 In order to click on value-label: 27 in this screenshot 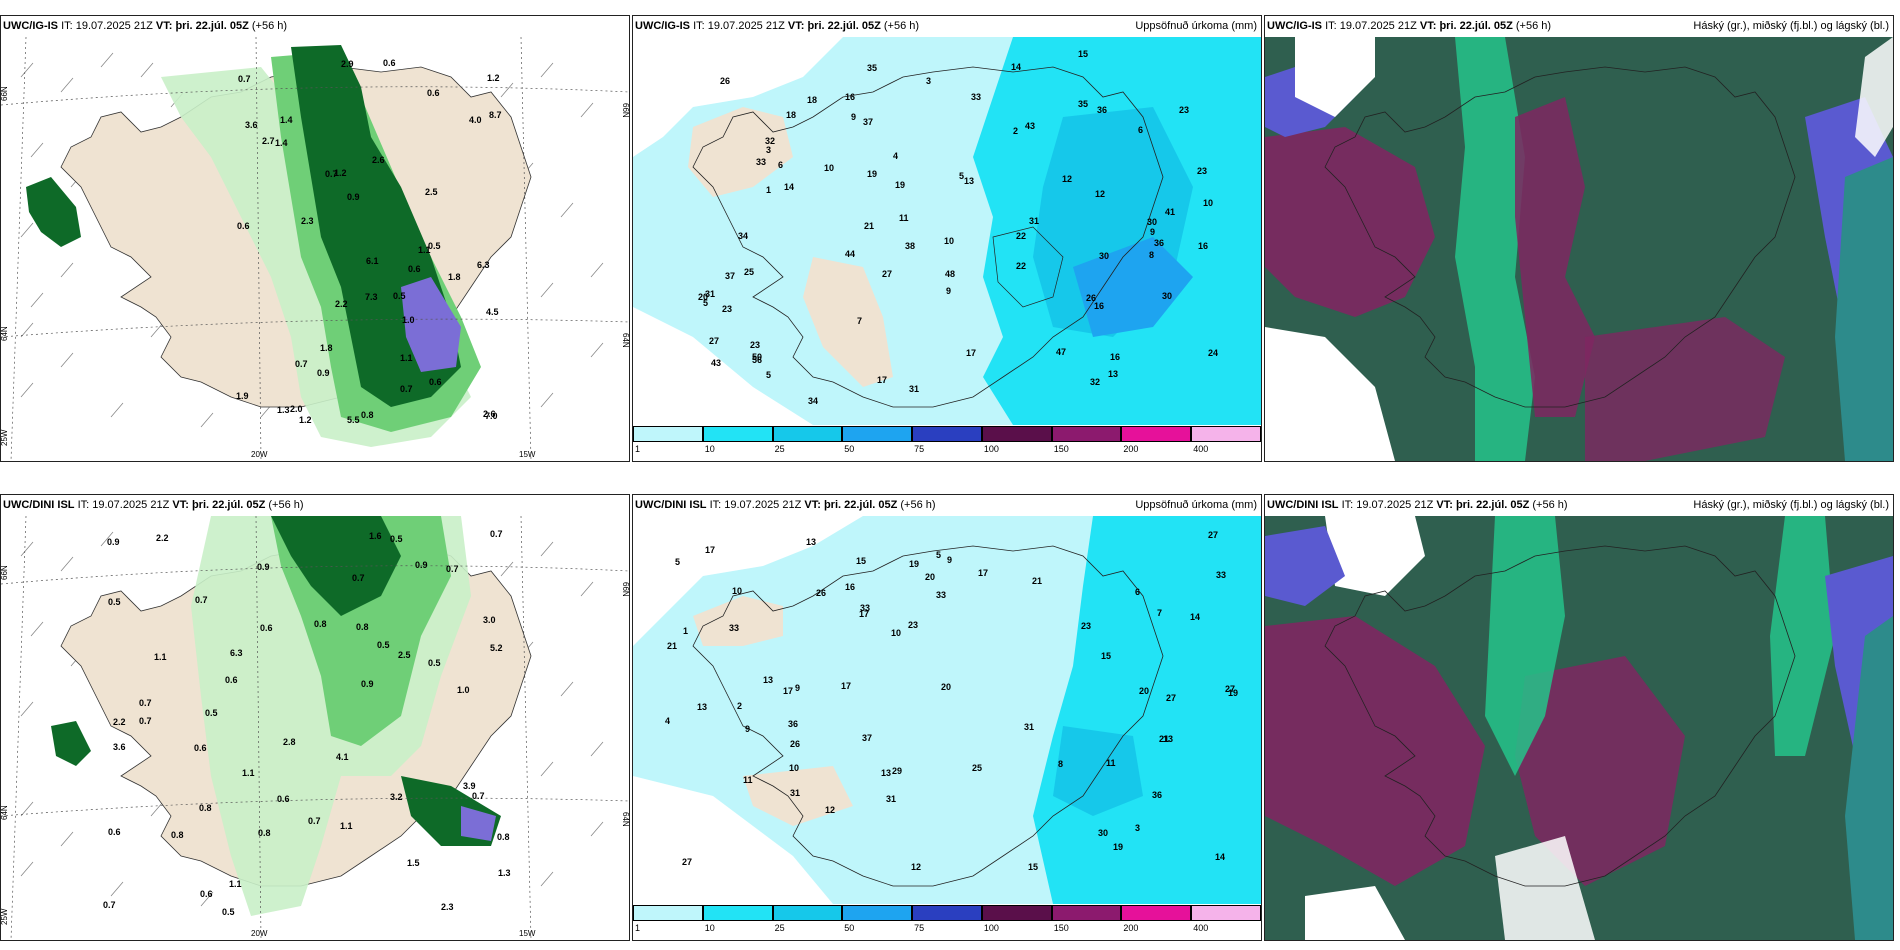, I will do `click(887, 274)`.